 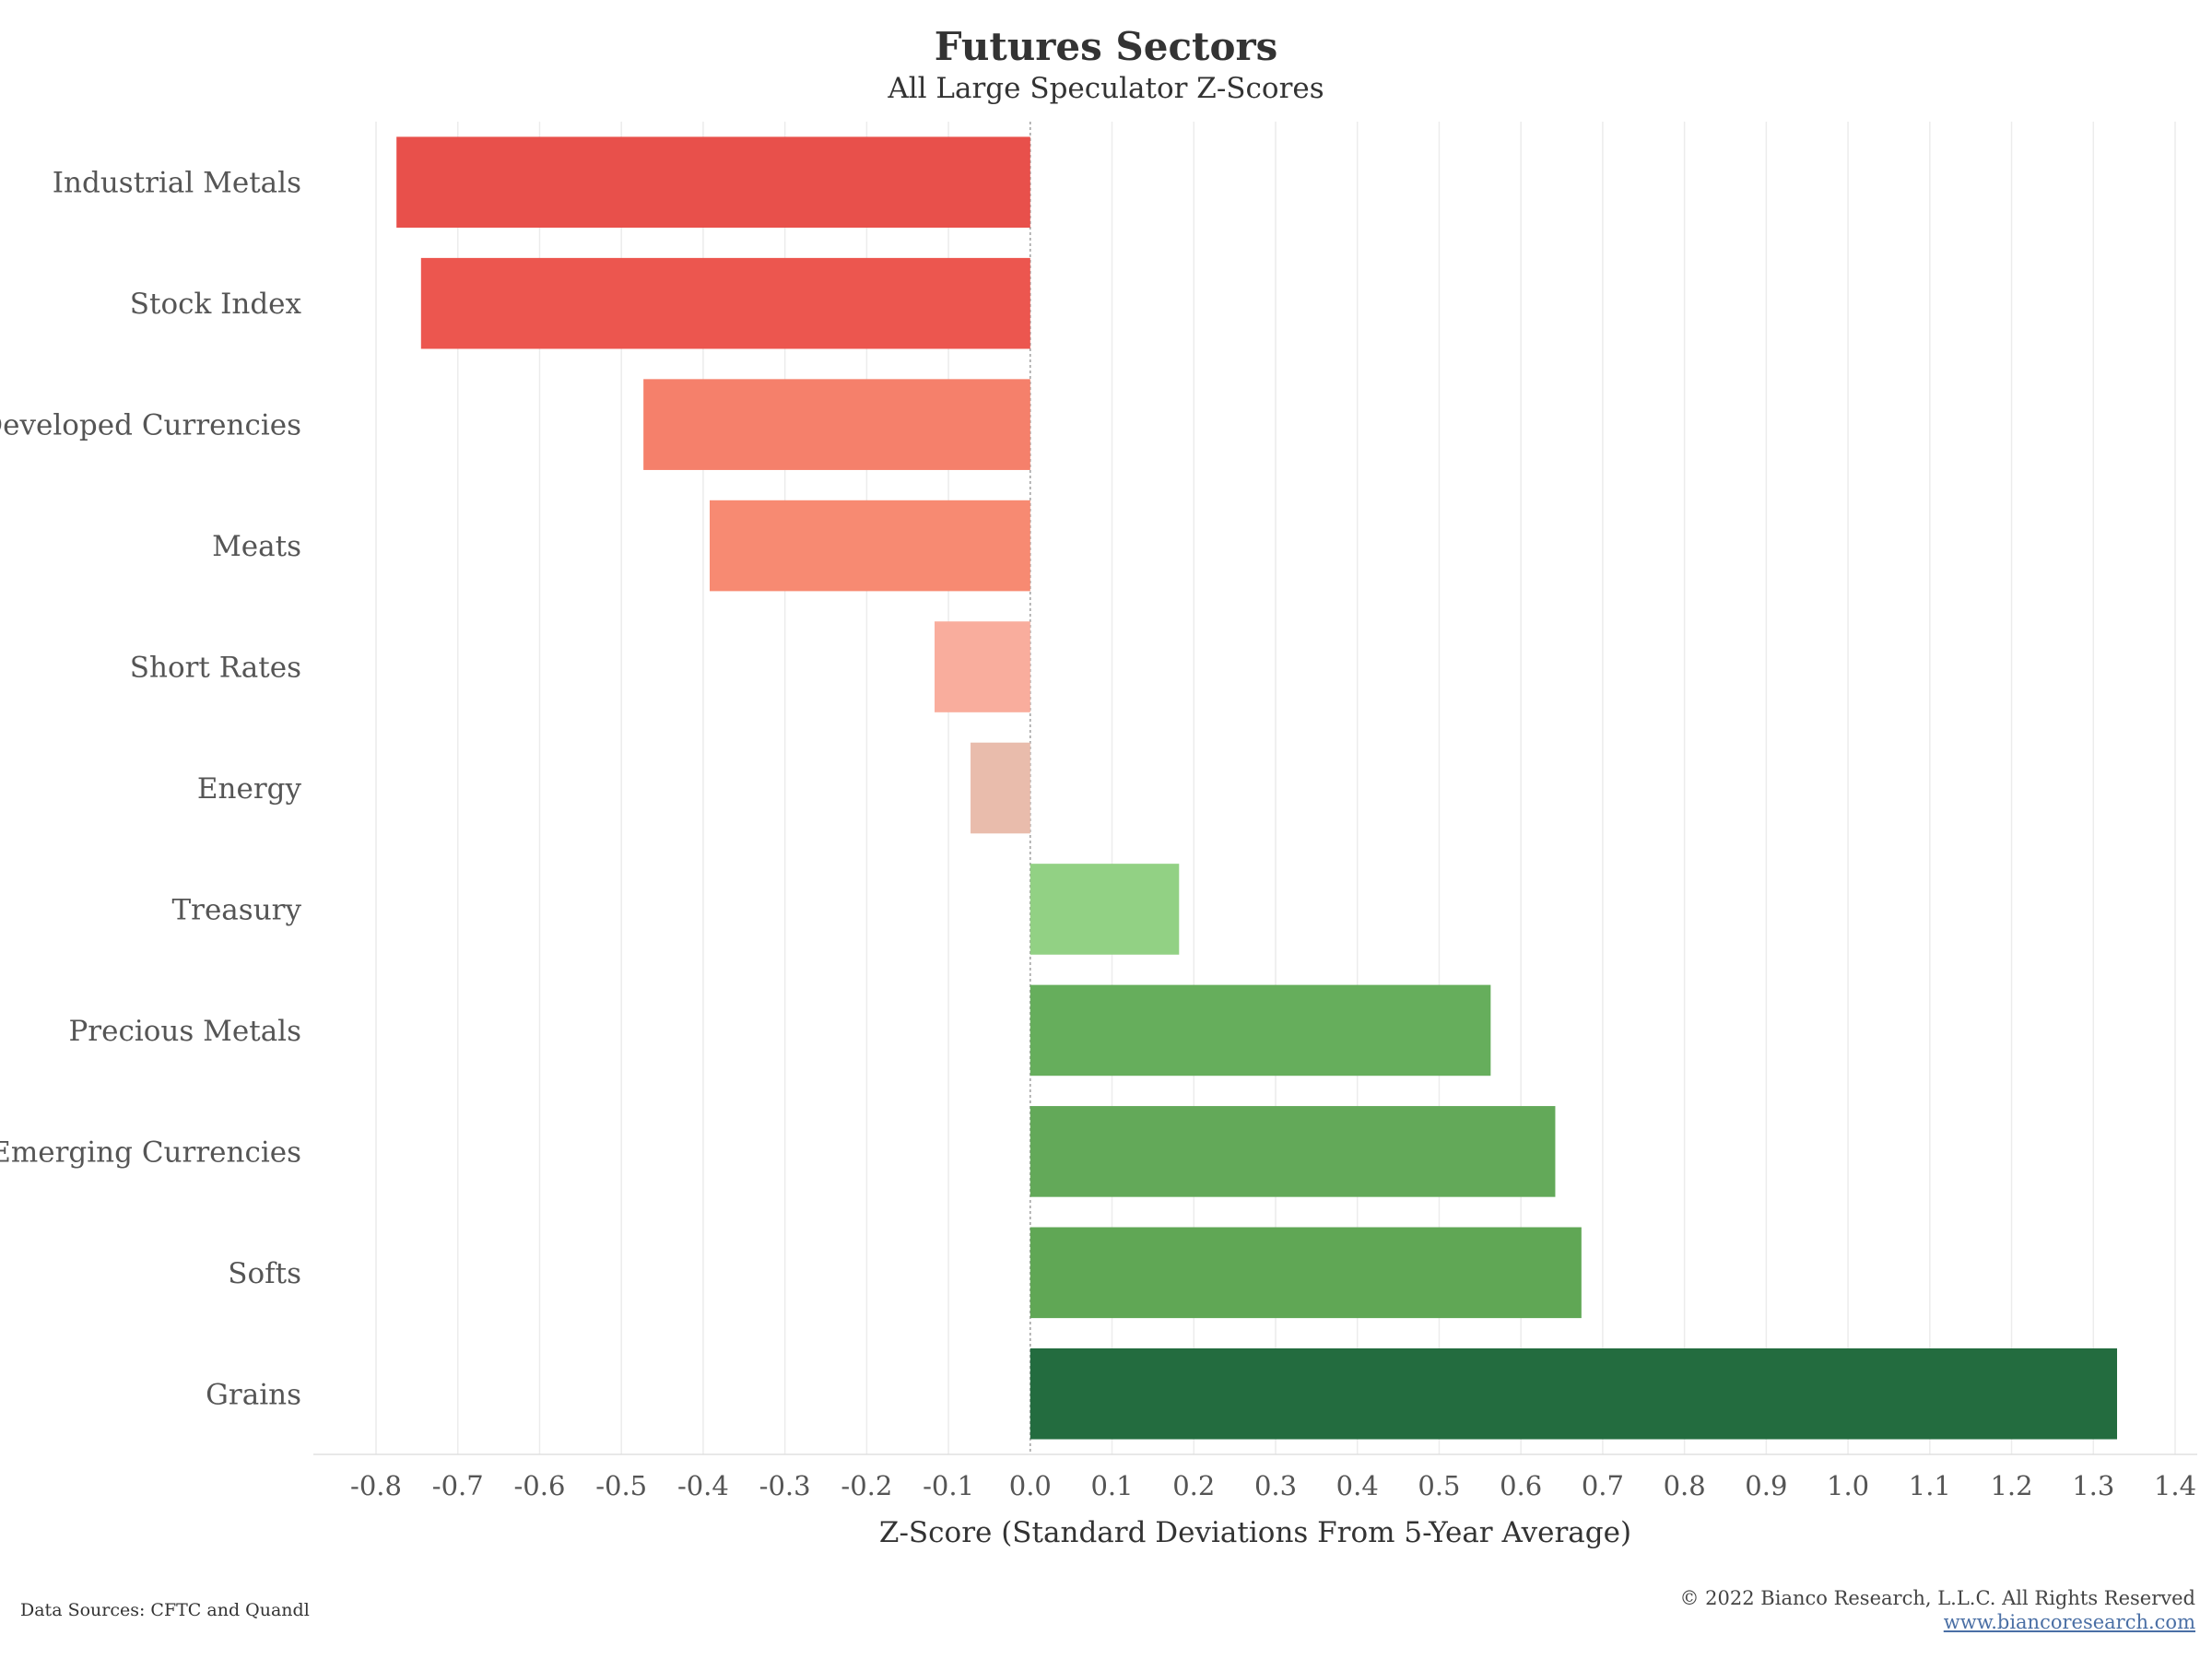 What do you see at coordinates (215, 668) in the screenshot?
I see `category-label: Short Rates` at bounding box center [215, 668].